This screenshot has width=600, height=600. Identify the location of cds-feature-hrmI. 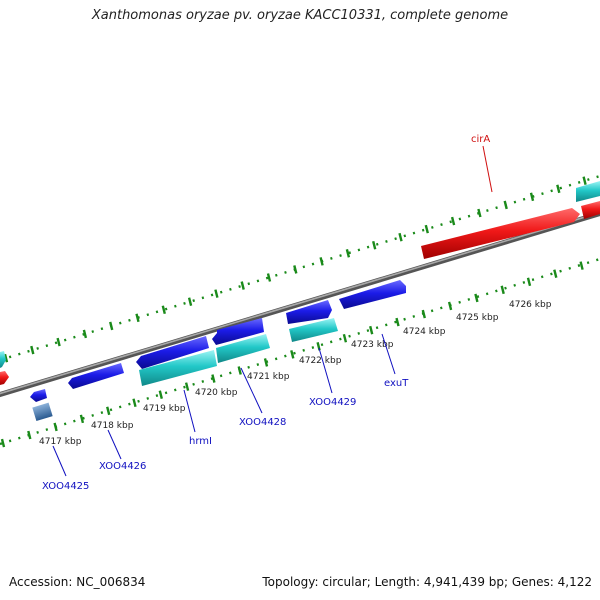
(178, 368).